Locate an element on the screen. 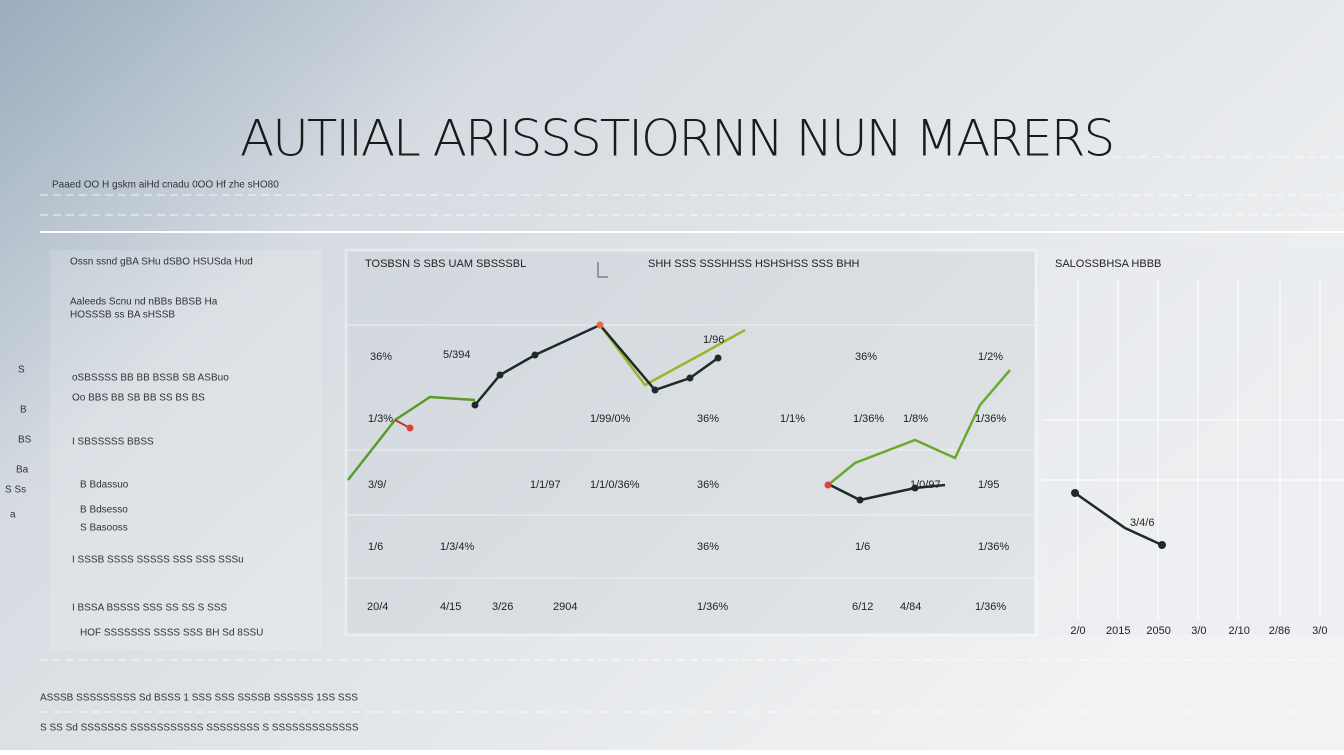 This screenshot has width=1344, height=755. side-labels: S B BS Ba S Ss a is located at coordinates (18, 443).